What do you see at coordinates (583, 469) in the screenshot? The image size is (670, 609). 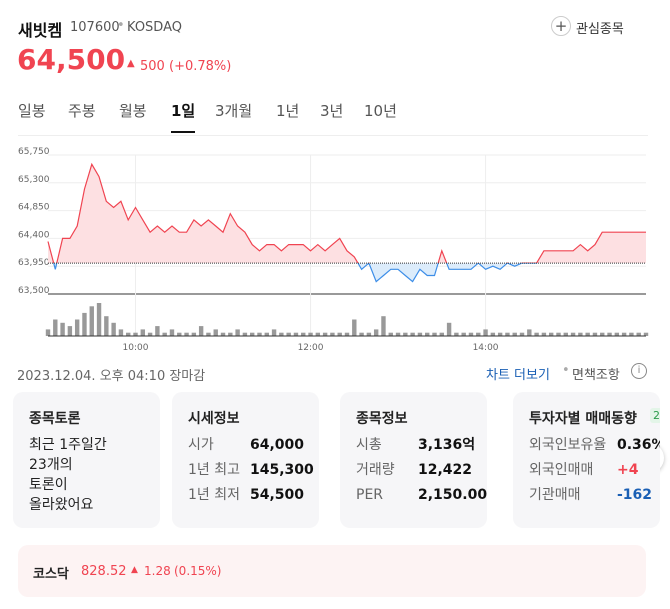 I see `card-row: 외국인매매 +4` at bounding box center [583, 469].